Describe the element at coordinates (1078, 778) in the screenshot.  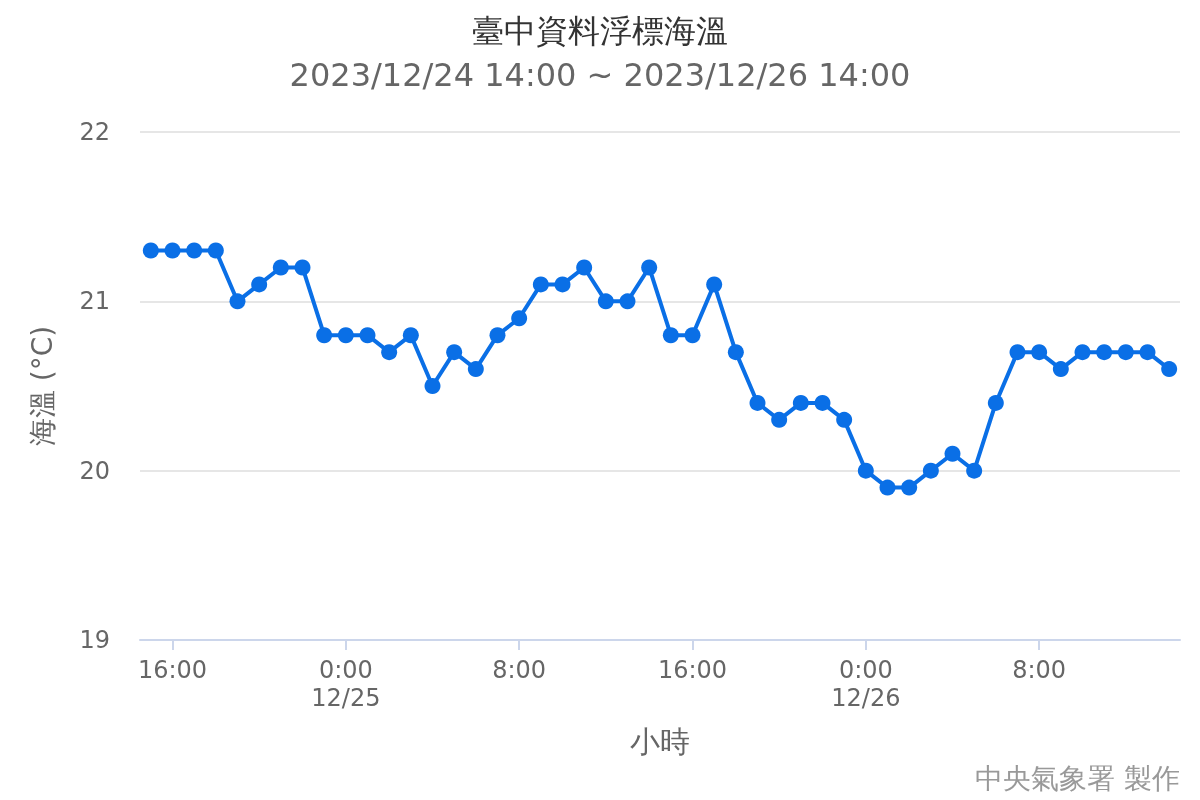
I see `text: 中央氣象署 製作` at that location.